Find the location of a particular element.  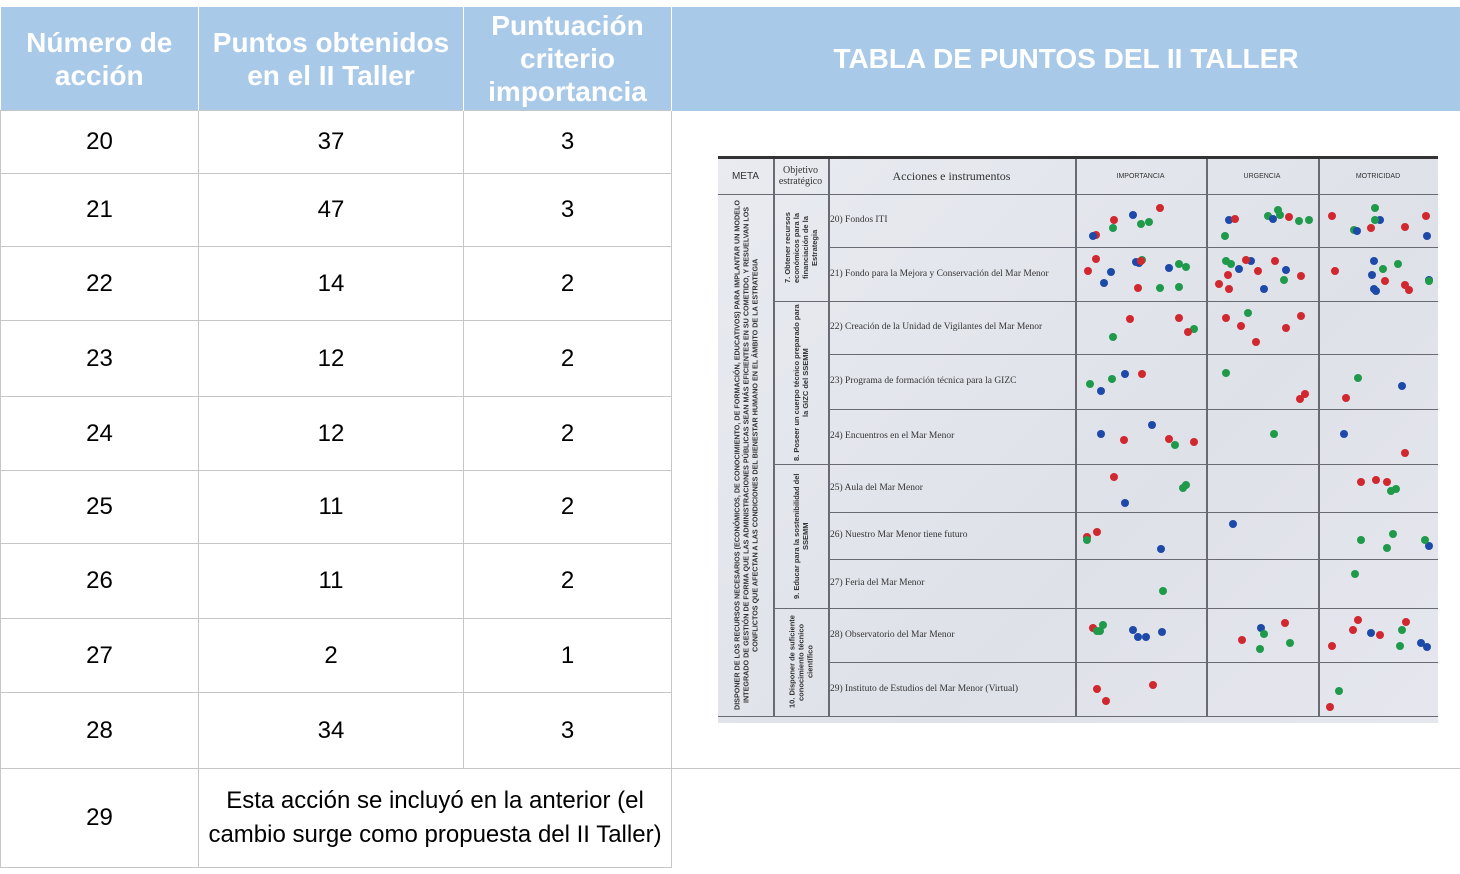

board-action: 24) Encuentros en el Mar Menor is located at coordinates (952, 436).